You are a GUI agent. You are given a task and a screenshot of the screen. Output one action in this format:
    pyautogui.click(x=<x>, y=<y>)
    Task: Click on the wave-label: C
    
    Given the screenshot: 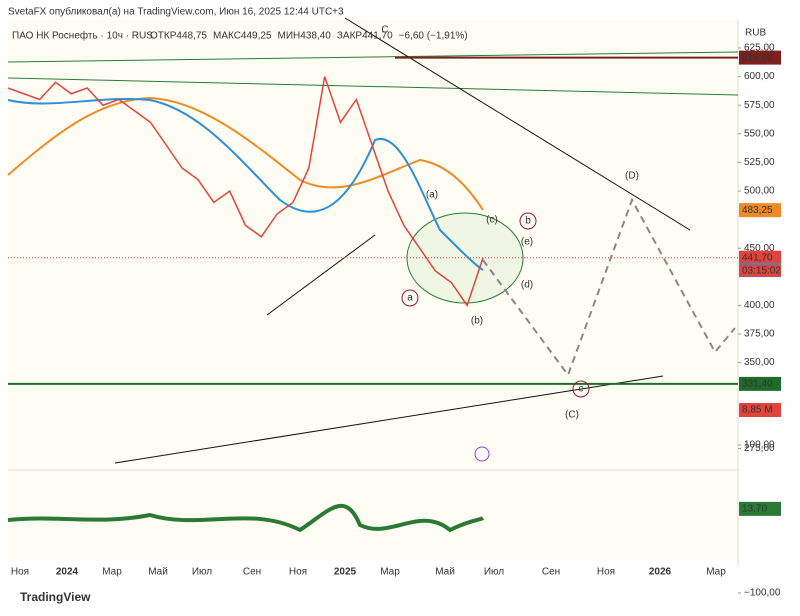 What is the action you would take?
    pyautogui.click(x=384, y=30)
    